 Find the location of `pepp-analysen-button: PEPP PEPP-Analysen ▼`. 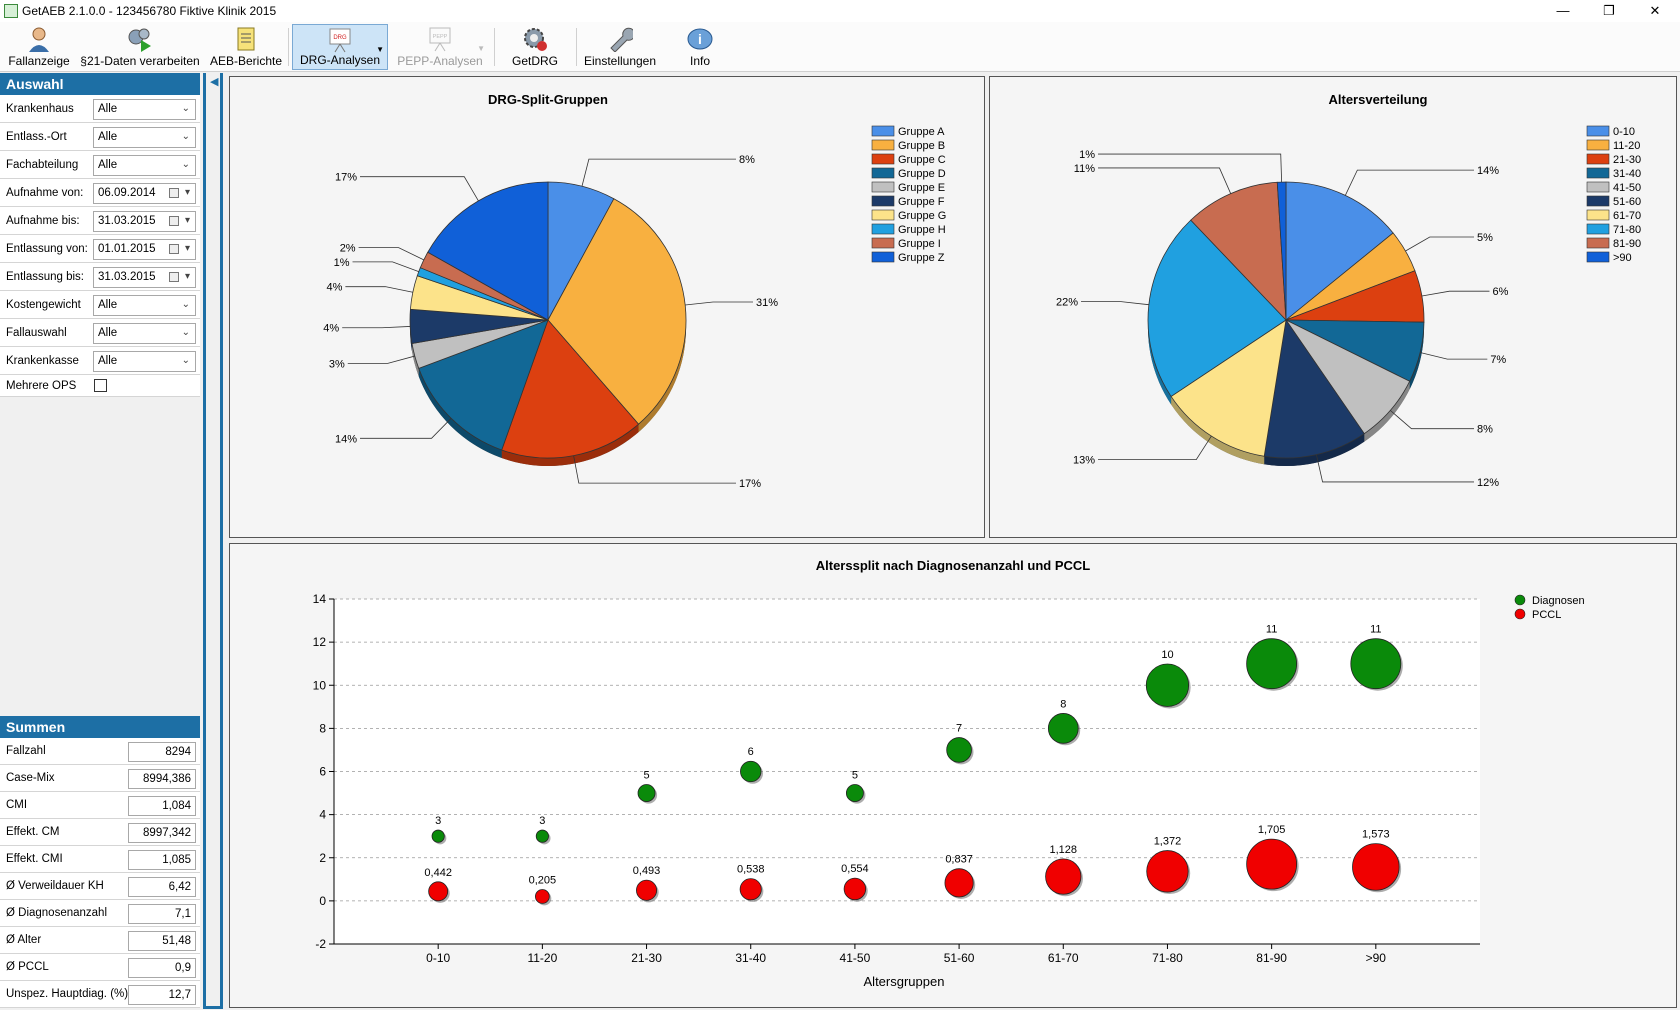

pepp-analysen-button: PEPP PEPP-Analysen ▼ is located at coordinates (440, 47).